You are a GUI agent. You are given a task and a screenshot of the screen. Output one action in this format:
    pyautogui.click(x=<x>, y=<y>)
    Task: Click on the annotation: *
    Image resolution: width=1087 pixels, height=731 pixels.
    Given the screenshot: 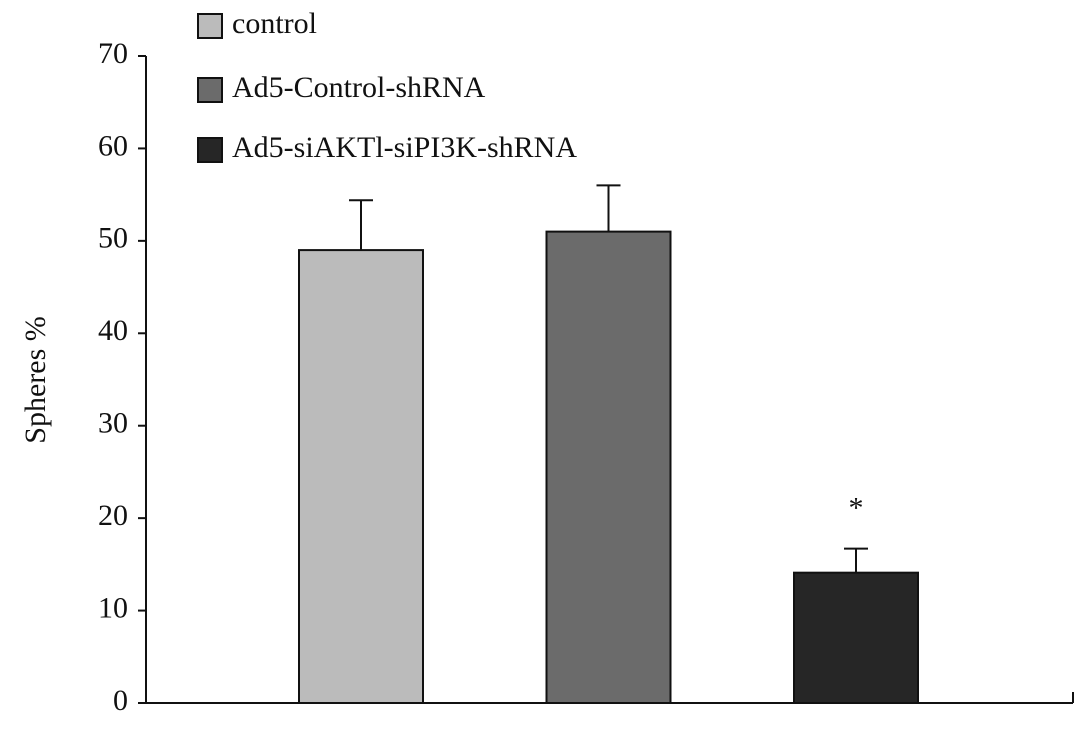 What is the action you would take?
    pyautogui.click(x=856, y=508)
    